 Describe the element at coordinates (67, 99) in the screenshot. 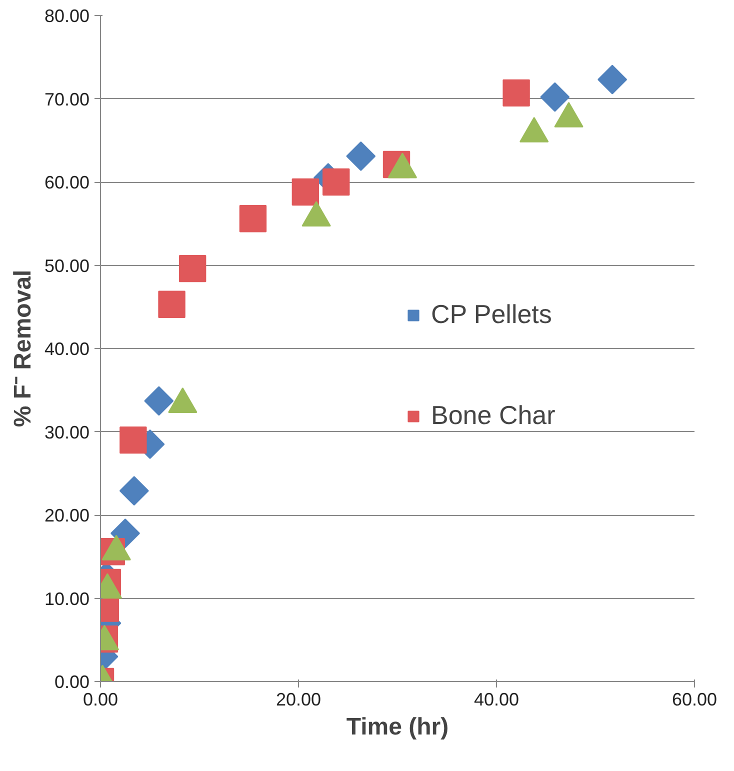

I see `y-tick-label: 70.00` at that location.